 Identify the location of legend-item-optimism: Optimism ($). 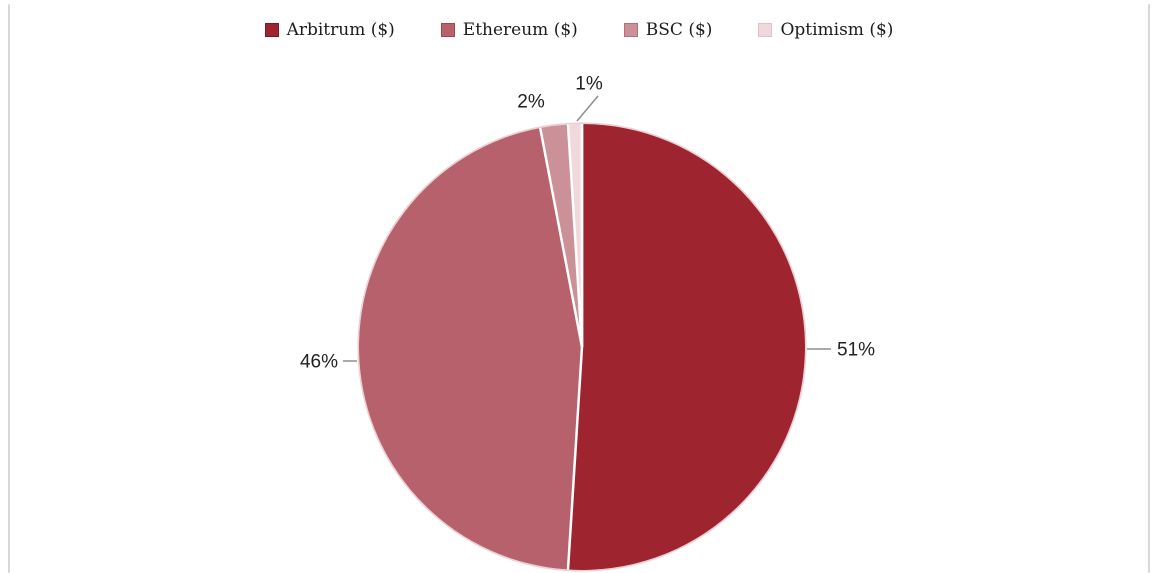
(825, 30).